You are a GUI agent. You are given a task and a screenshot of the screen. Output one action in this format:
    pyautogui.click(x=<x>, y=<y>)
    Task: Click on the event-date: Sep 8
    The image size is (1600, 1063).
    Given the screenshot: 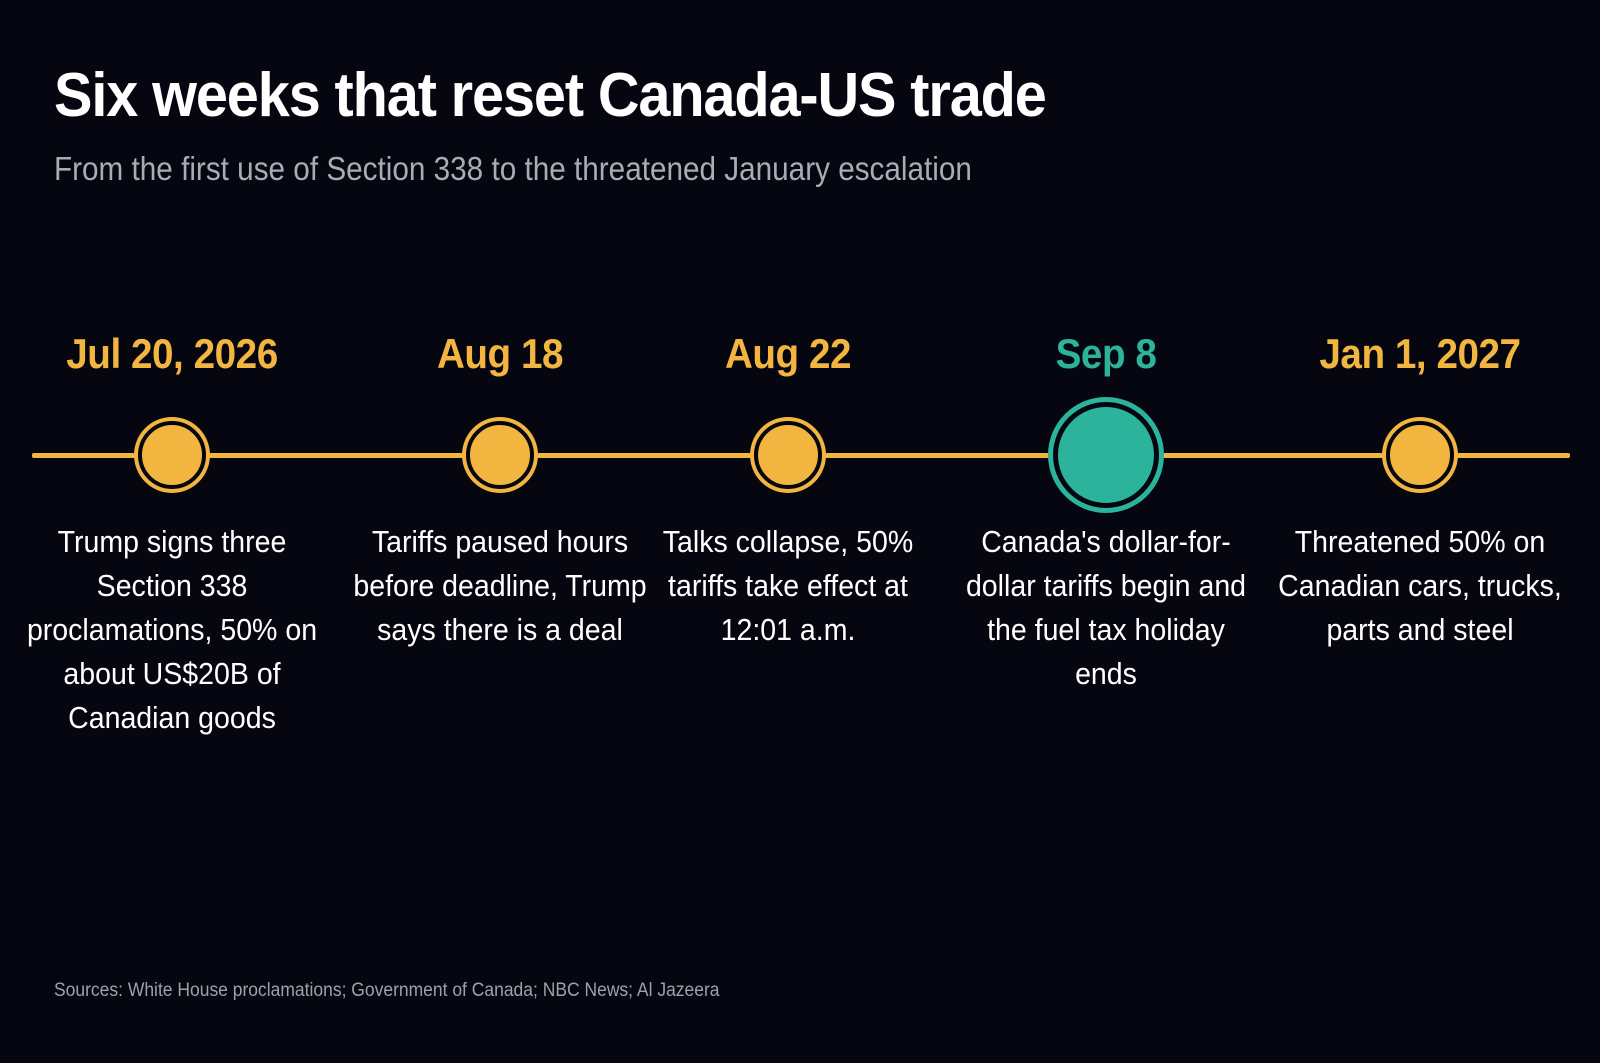 What is the action you would take?
    pyautogui.click(x=1106, y=353)
    